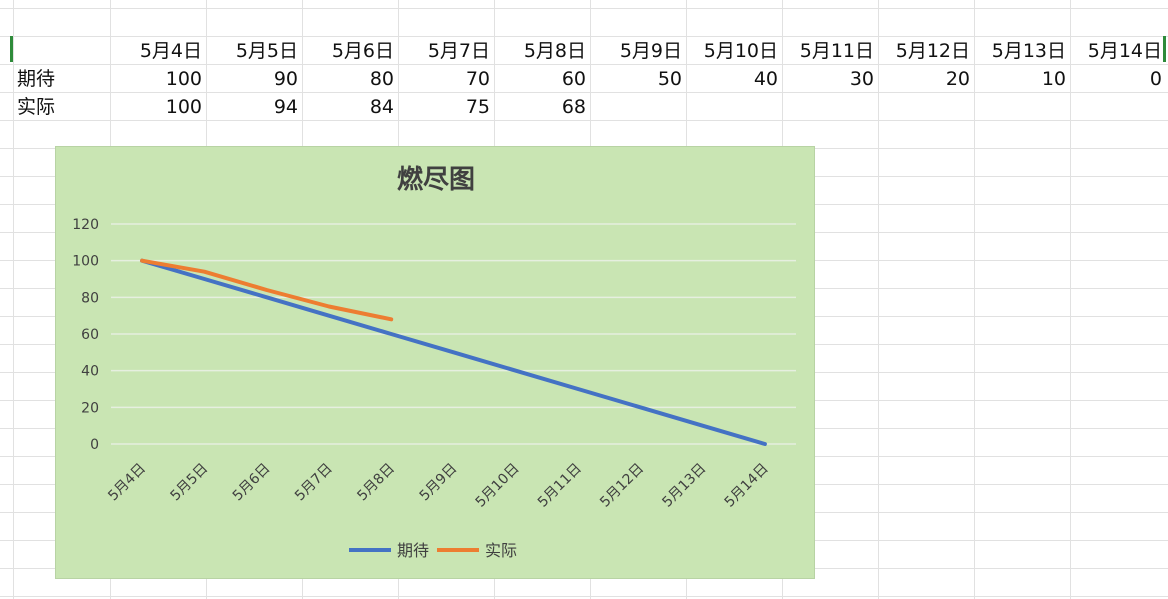 The height and width of the screenshot is (599, 1168). Describe the element at coordinates (439, 483) in the screenshot. I see `x-tick-label: 5月9日` at that location.